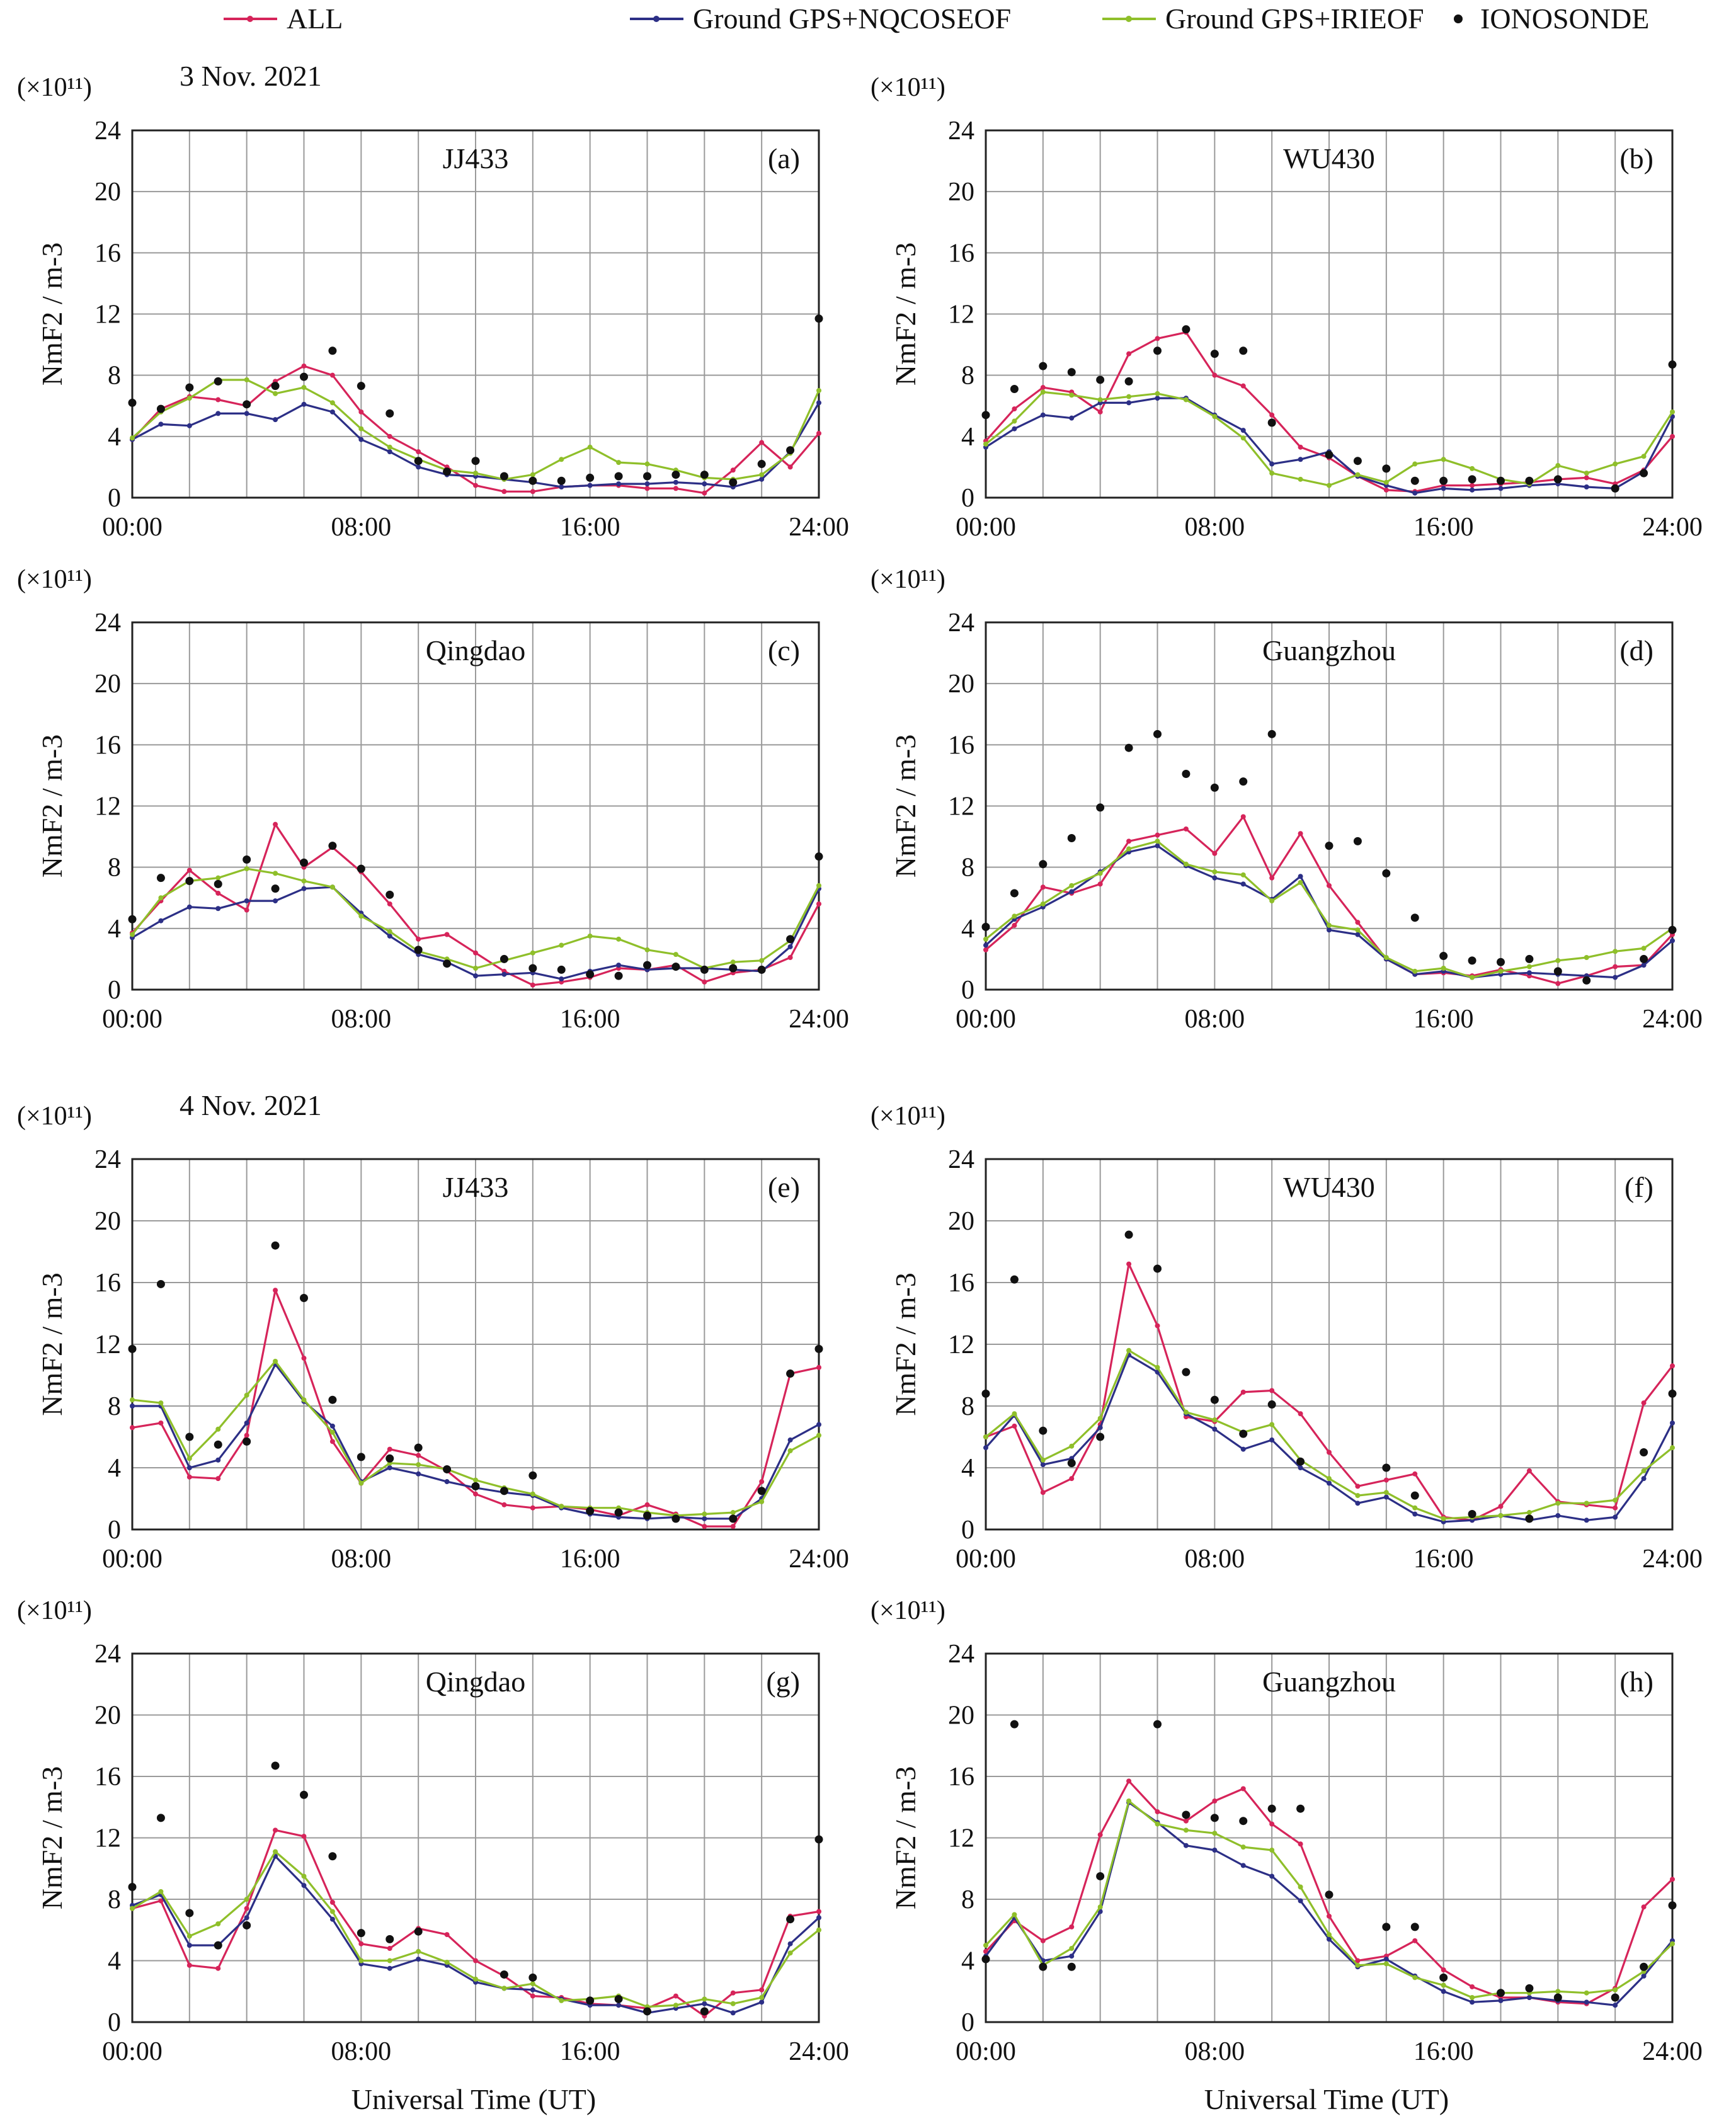 Image resolution: width=1736 pixels, height=2121 pixels. I want to click on legend-item: IONOSONDE, so click(1551, 19).